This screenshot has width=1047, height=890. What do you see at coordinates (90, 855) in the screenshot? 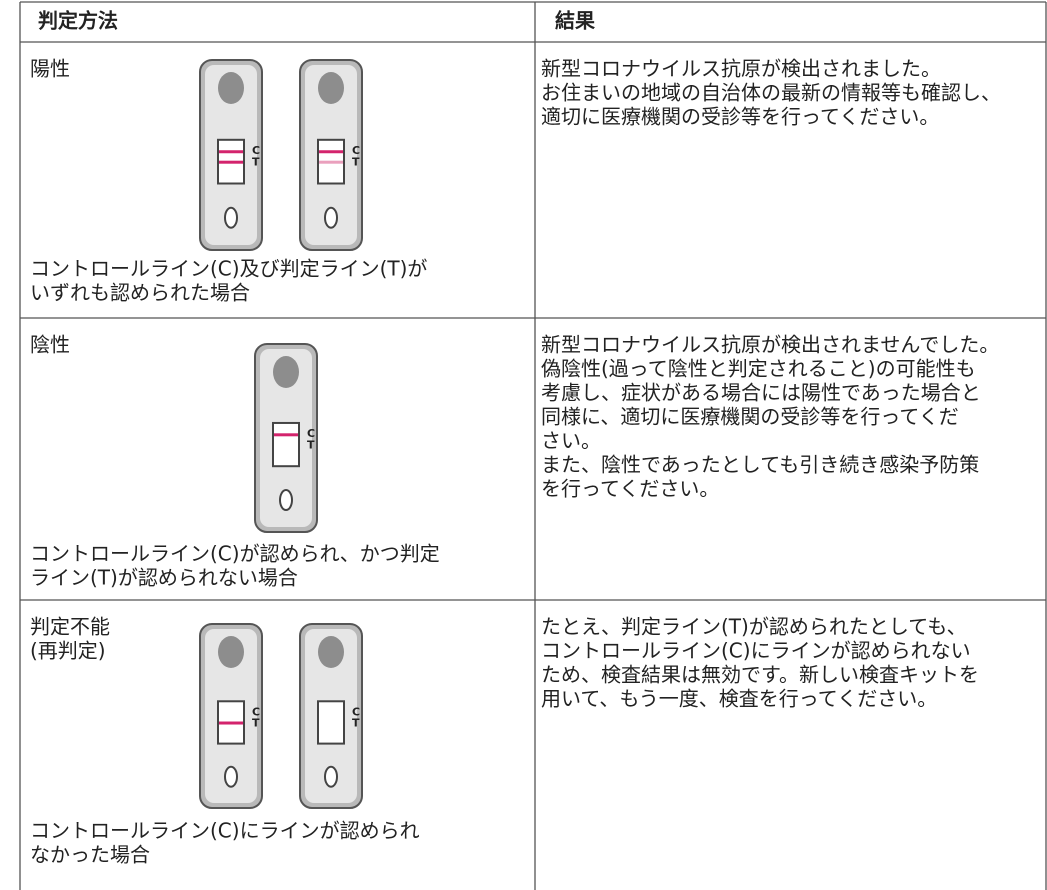
I see `condition-text: なかった場合` at bounding box center [90, 855].